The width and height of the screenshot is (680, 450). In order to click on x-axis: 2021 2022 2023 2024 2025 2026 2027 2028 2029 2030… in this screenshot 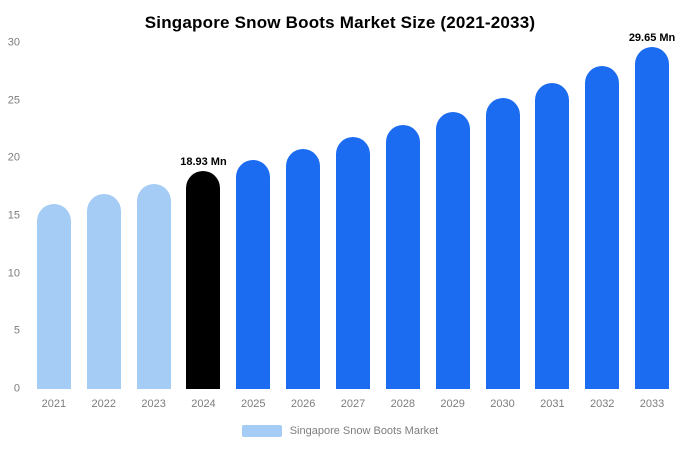, I will do `click(340, 399)`.